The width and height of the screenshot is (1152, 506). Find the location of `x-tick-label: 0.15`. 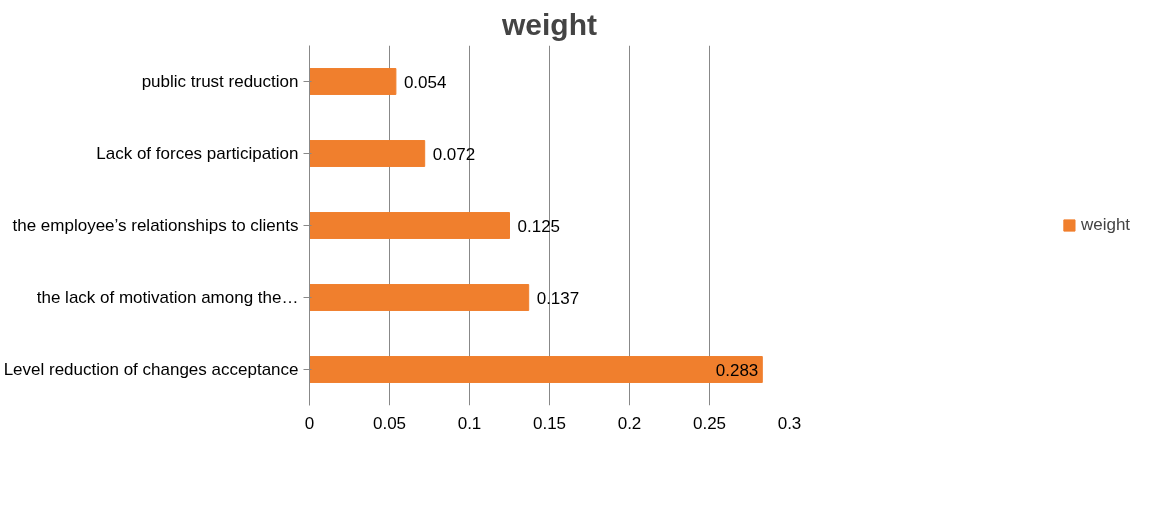

x-tick-label: 0.15 is located at coordinates (549, 423).